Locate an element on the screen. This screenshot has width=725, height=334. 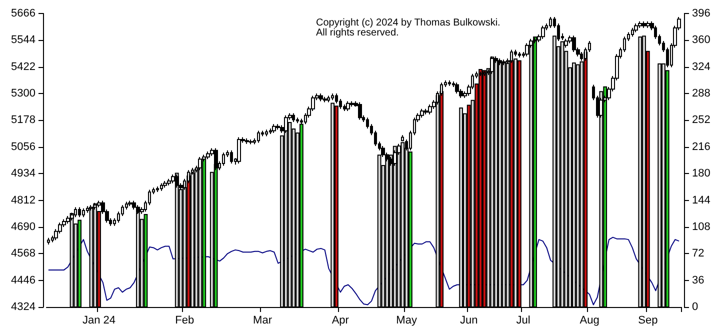
annotation: Copyright (c) 2024 by Thomas Bulkowski. All rights reserved. is located at coordinates (410, 28).